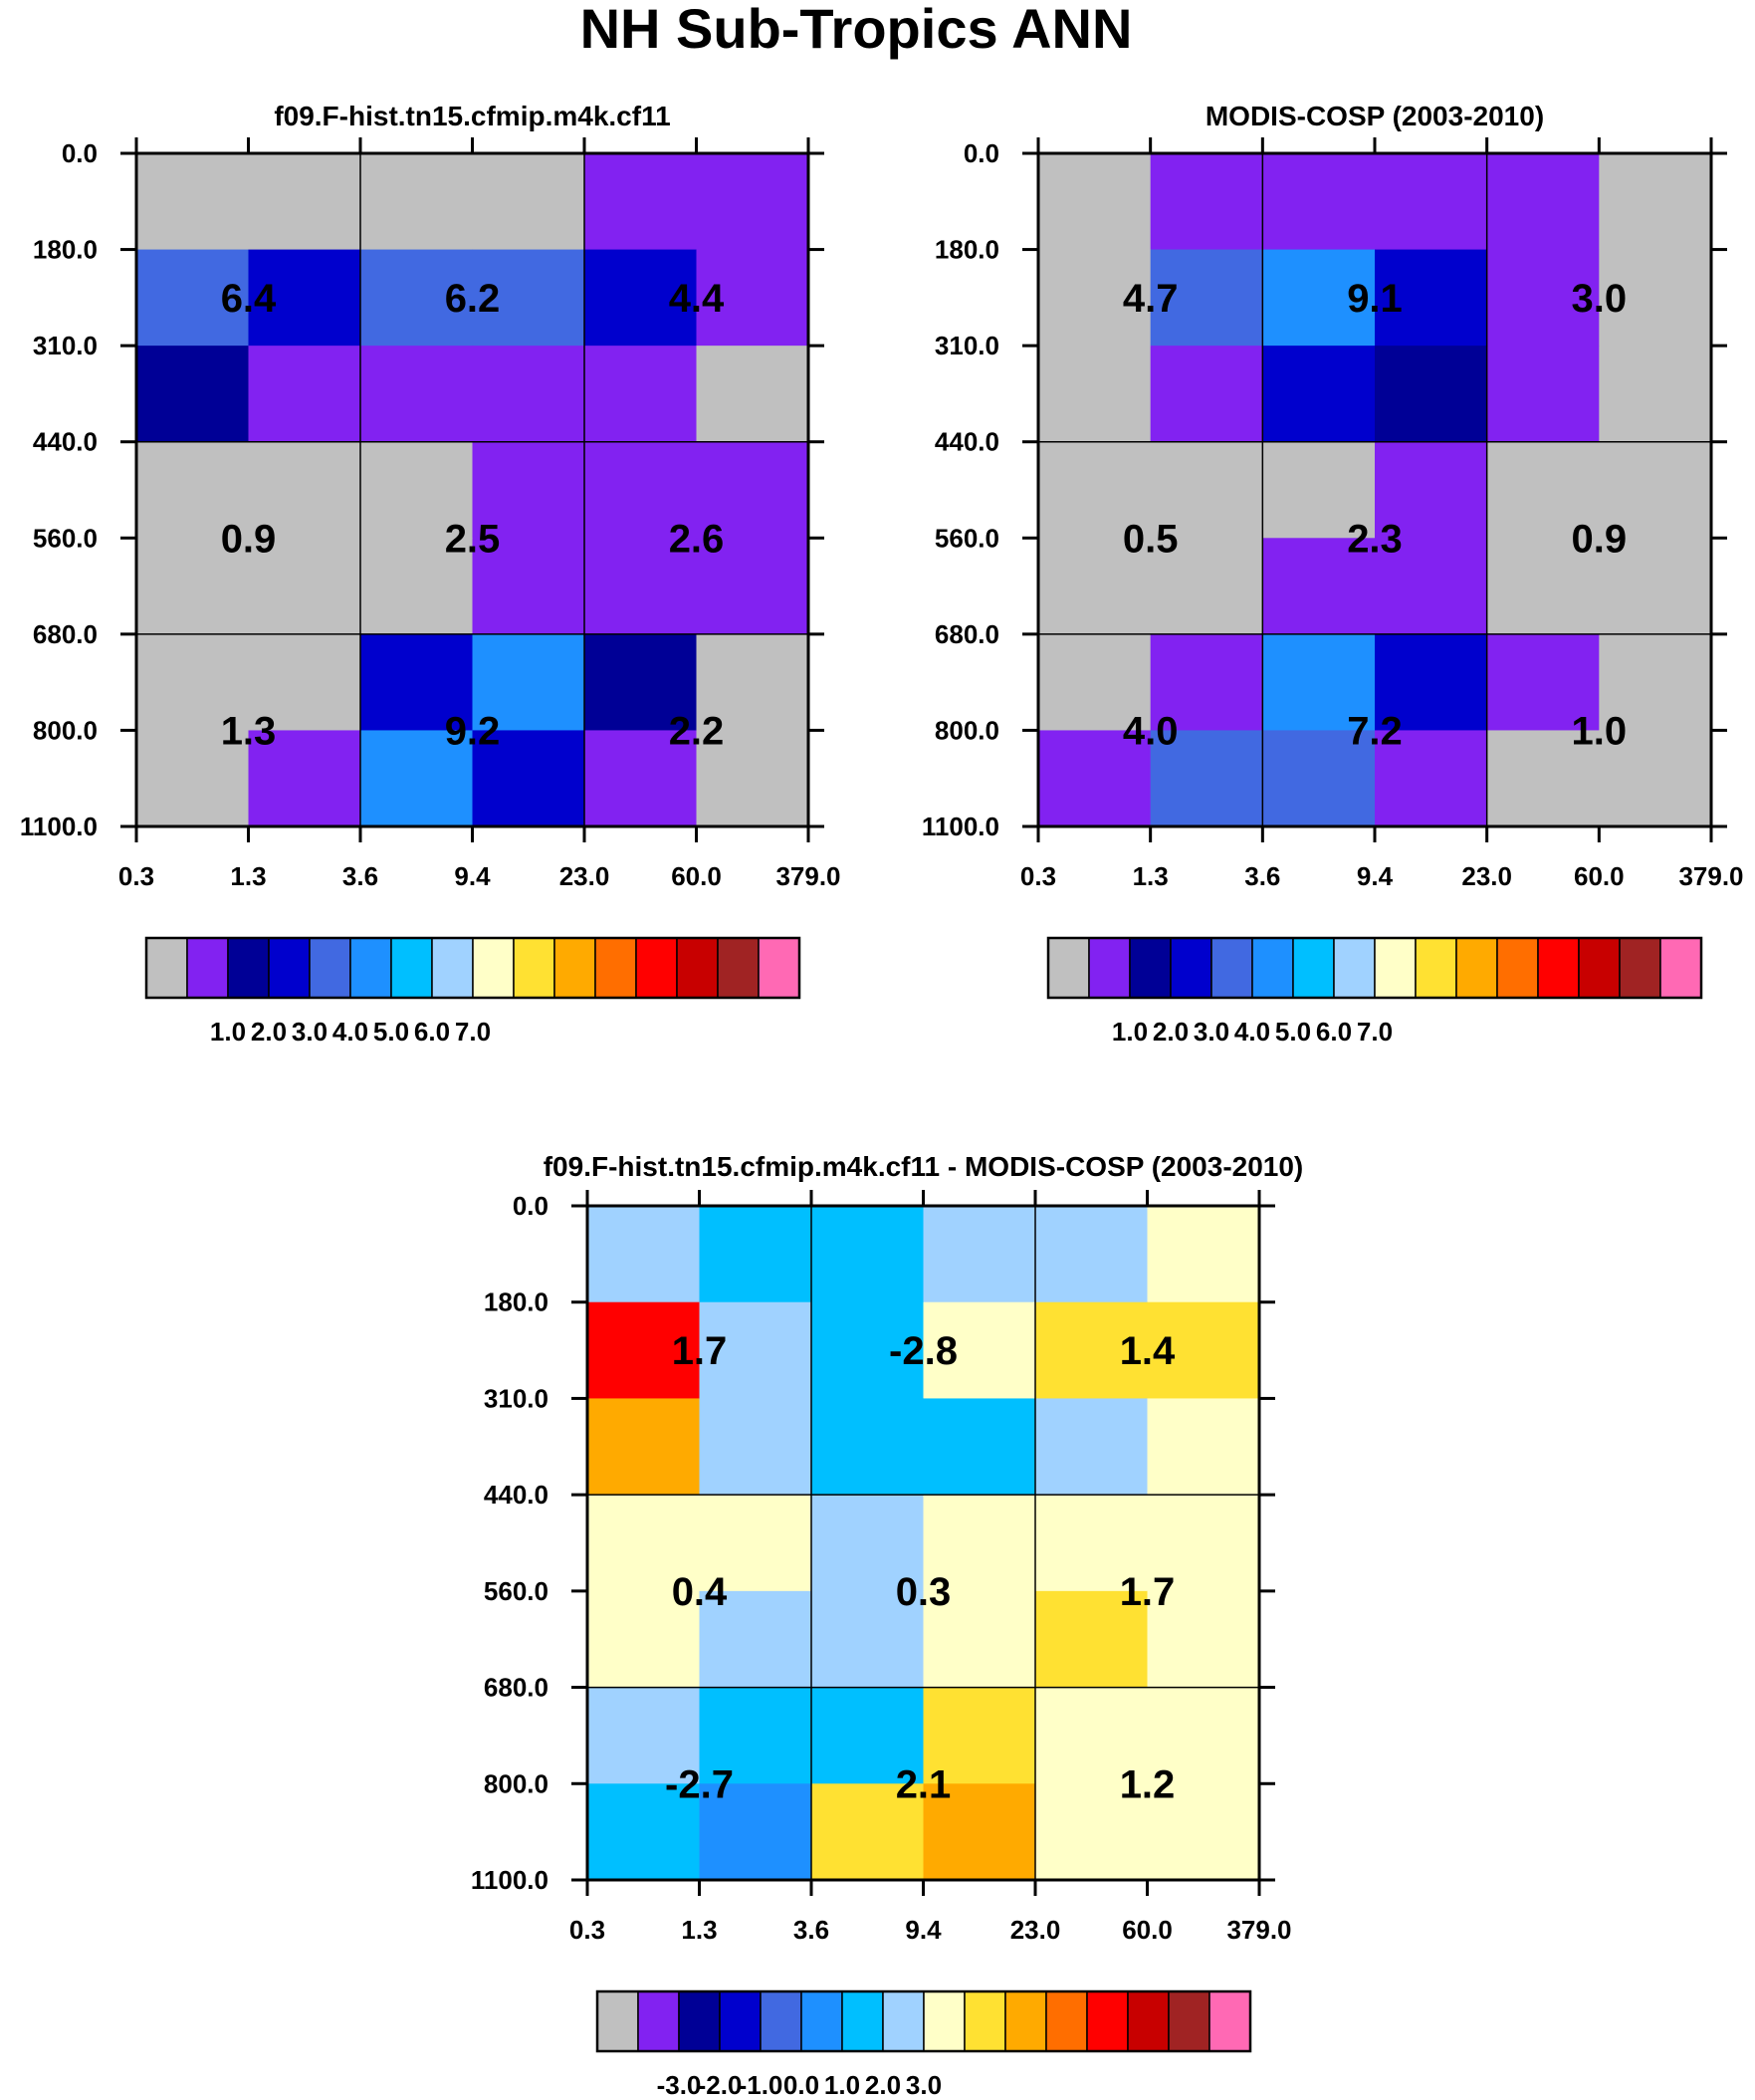  Describe the element at coordinates (856, 30) in the screenshot. I see `figure-title: NH Sub-Tropics ANN` at that location.